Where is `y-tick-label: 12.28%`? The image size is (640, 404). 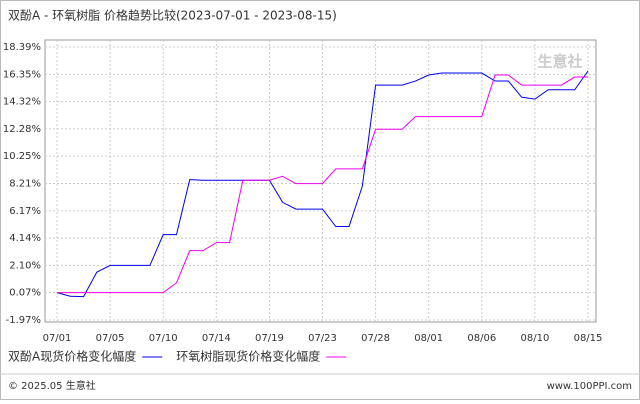 y-tick-label: 12.28% is located at coordinates (22, 129).